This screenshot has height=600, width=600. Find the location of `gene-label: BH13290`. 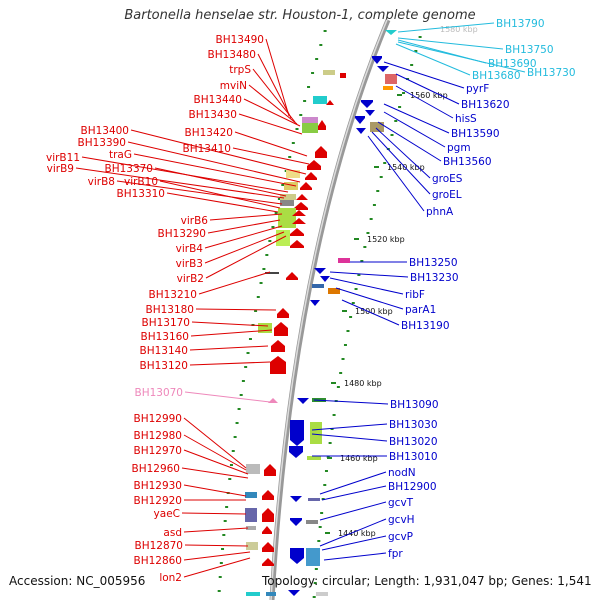

gene-label: BH13290 is located at coordinates (181, 234).